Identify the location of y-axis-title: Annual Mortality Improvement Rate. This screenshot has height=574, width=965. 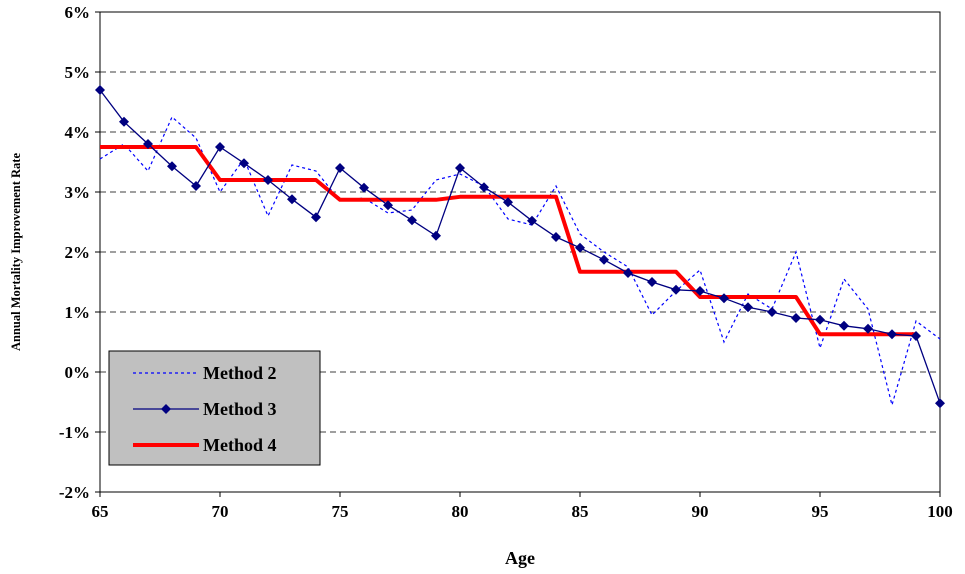
(16, 252).